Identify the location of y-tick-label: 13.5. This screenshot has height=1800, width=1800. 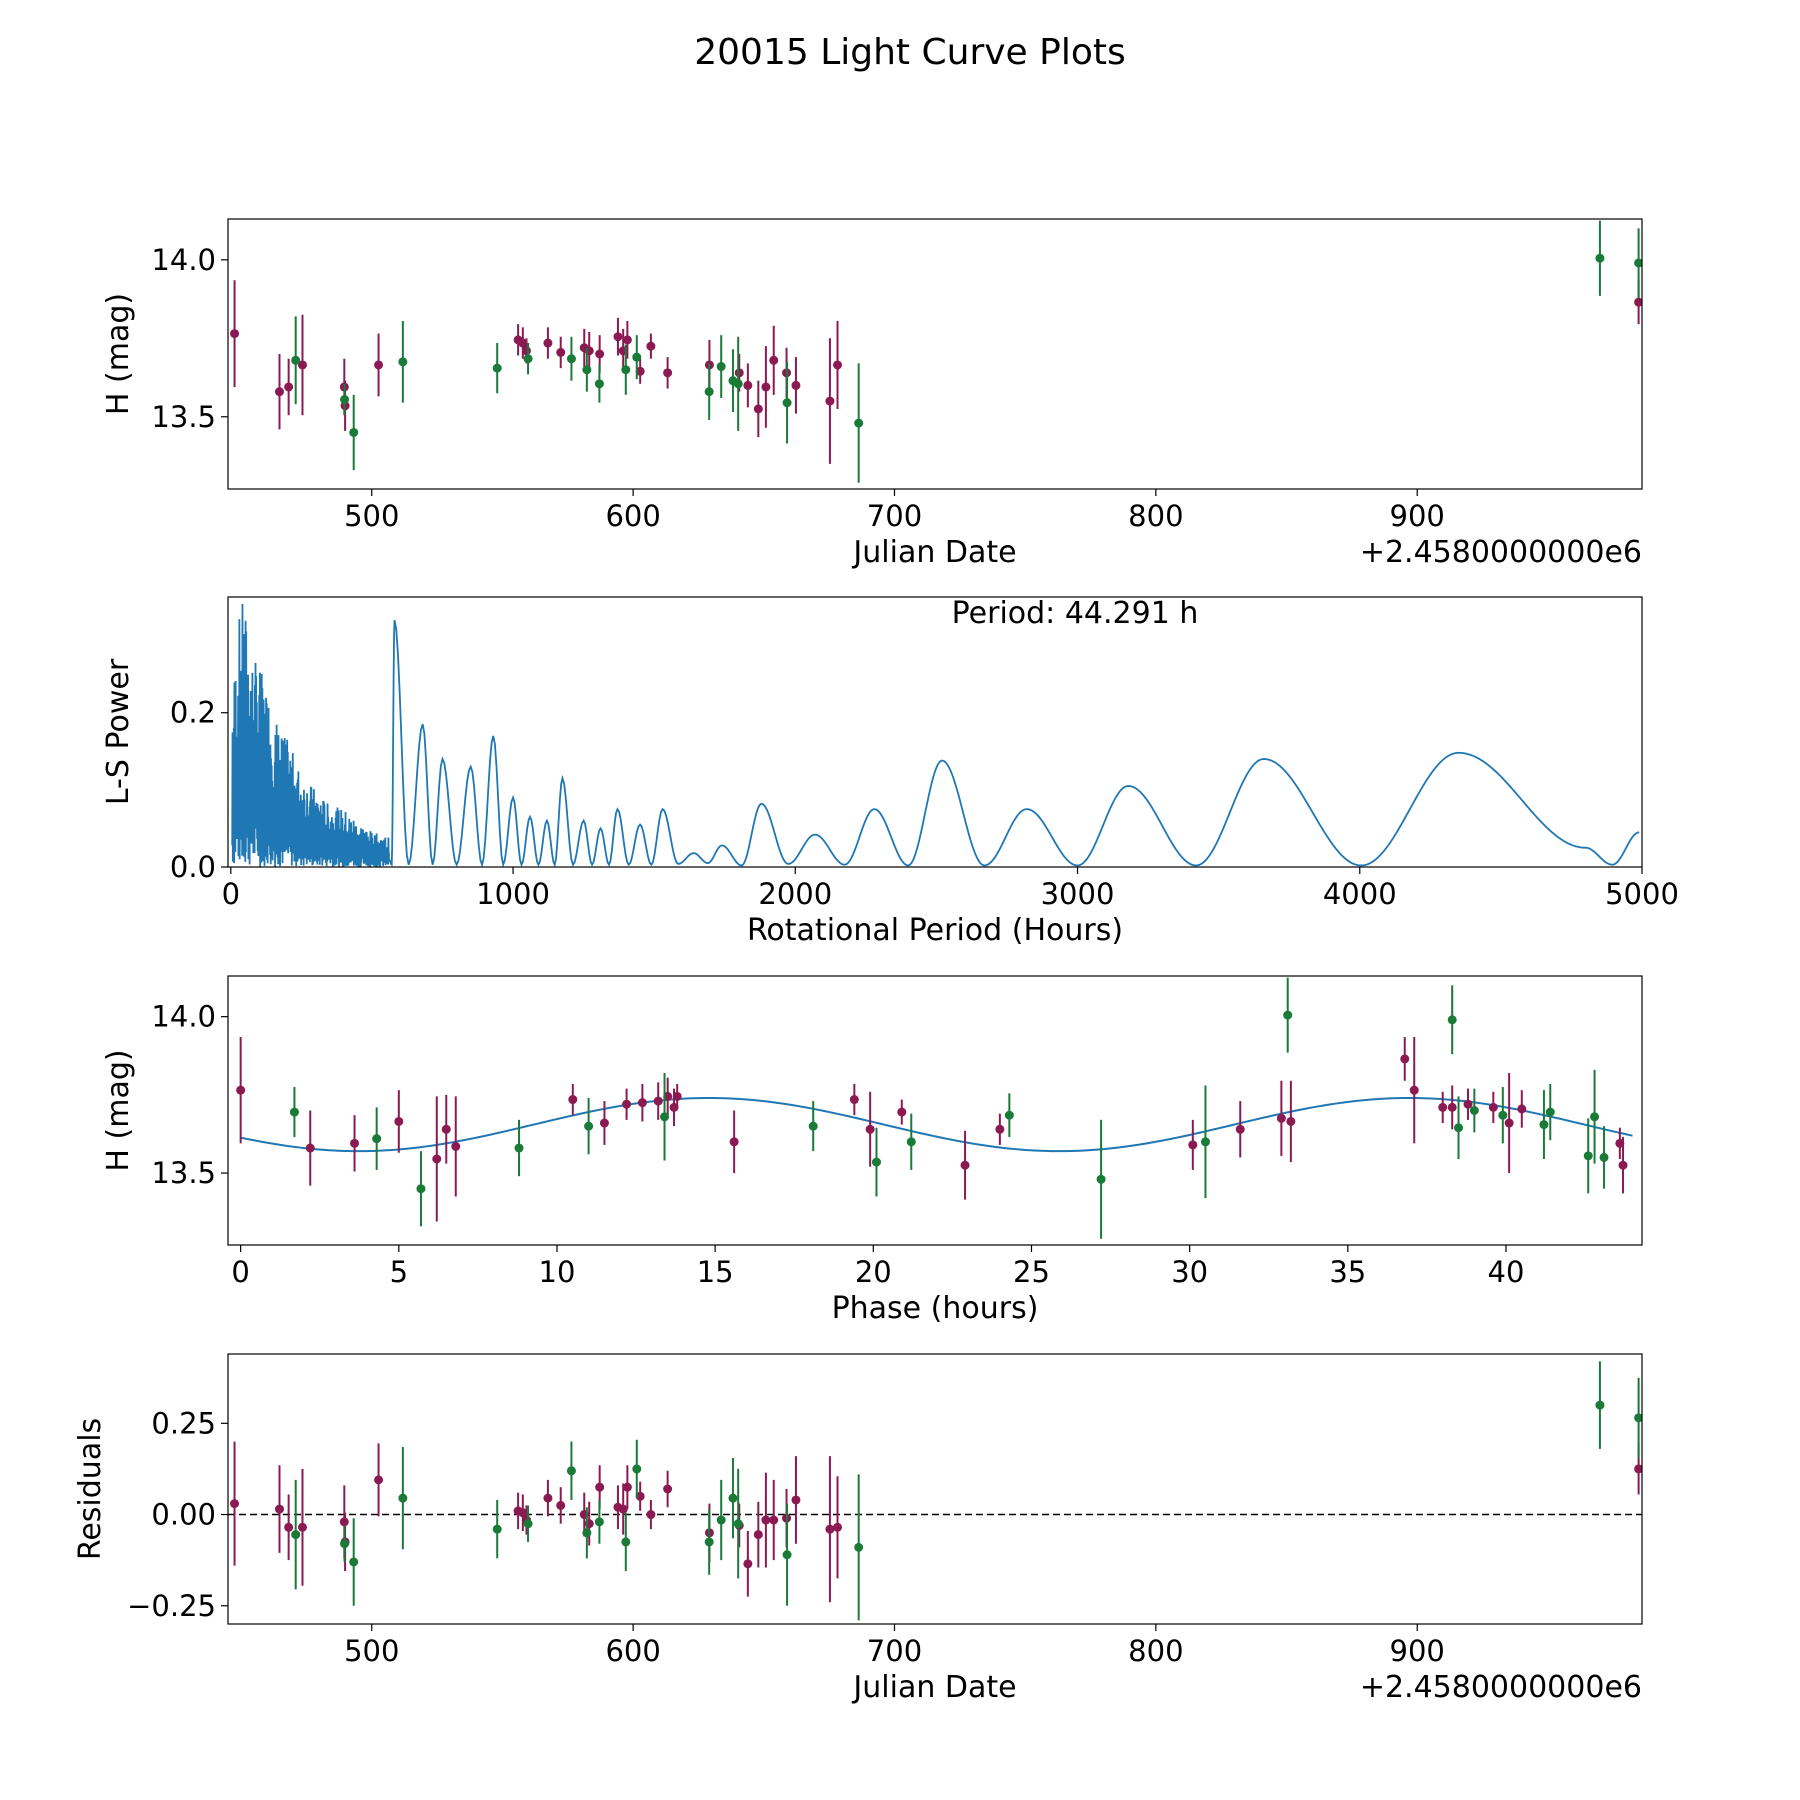
(183, 417).